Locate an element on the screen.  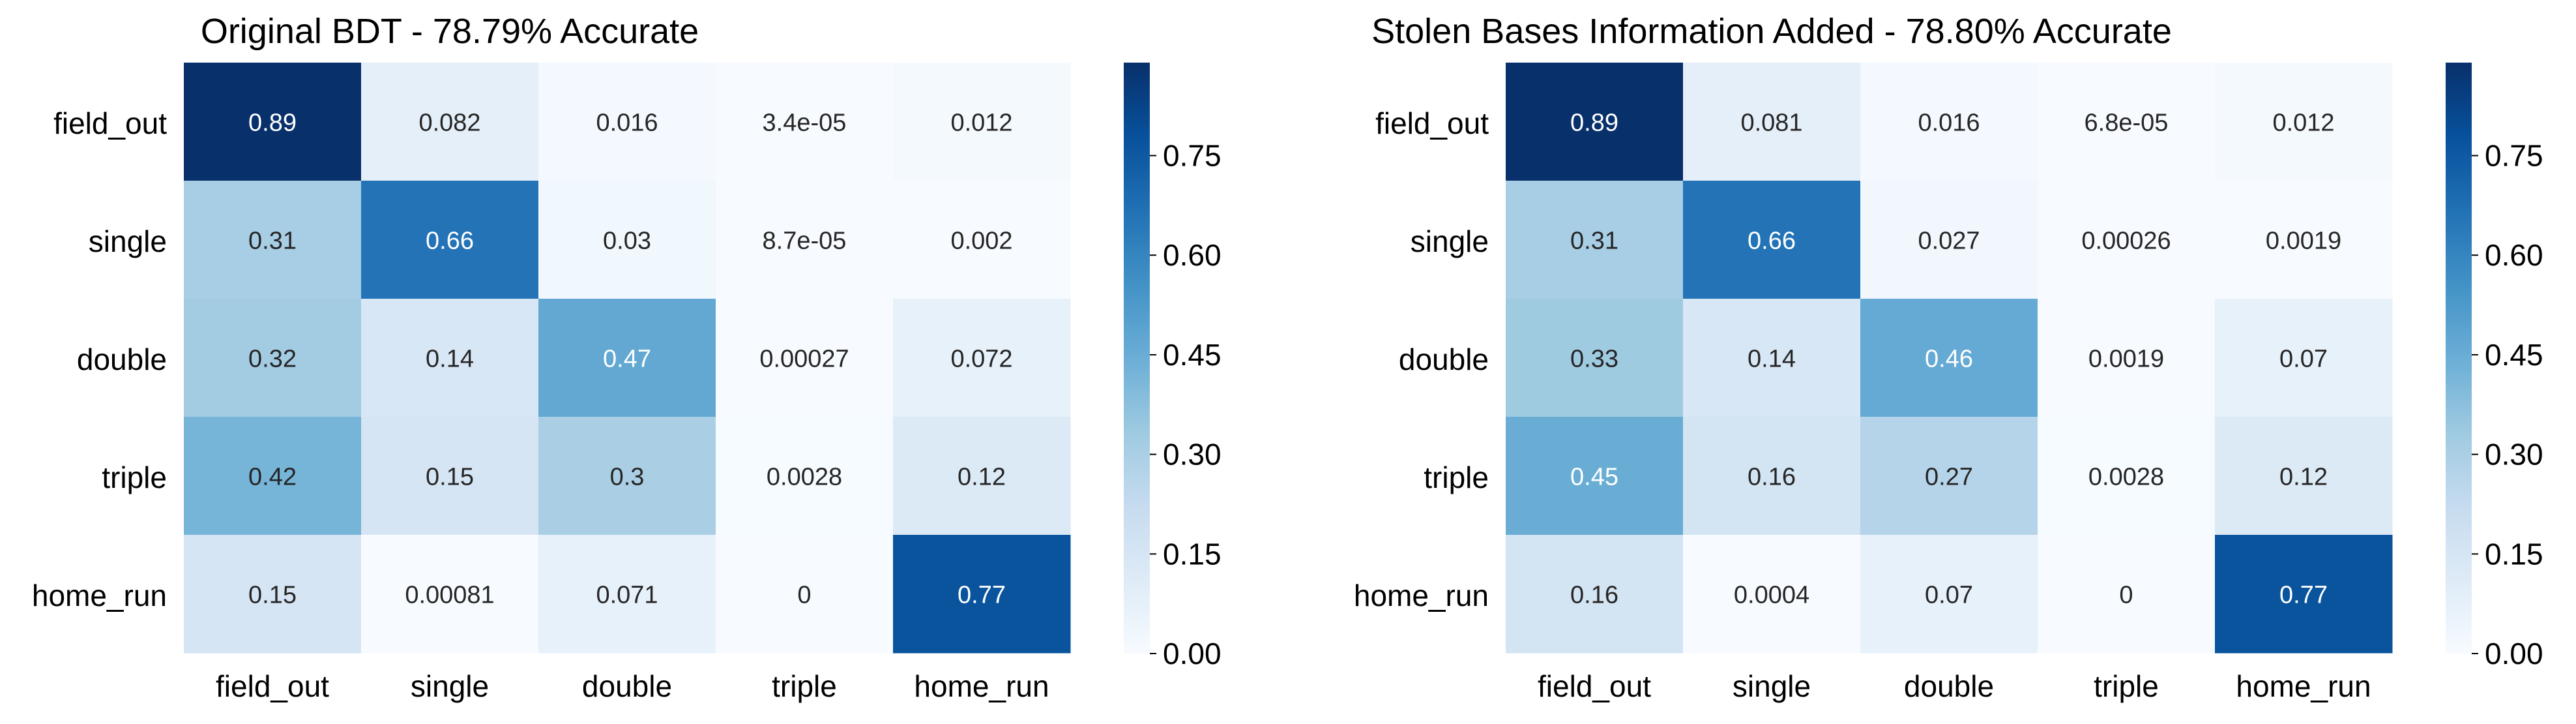
cell-value-label: 0.14 is located at coordinates (450, 359).